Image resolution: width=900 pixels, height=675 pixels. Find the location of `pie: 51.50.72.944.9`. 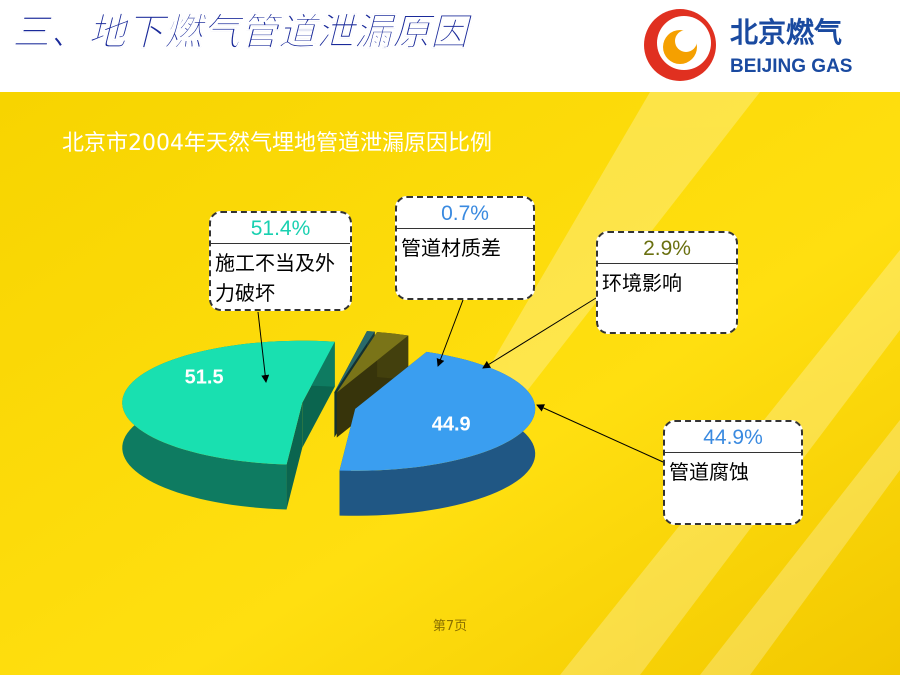

pie: 51.50.72.944.9 is located at coordinates (329, 423).